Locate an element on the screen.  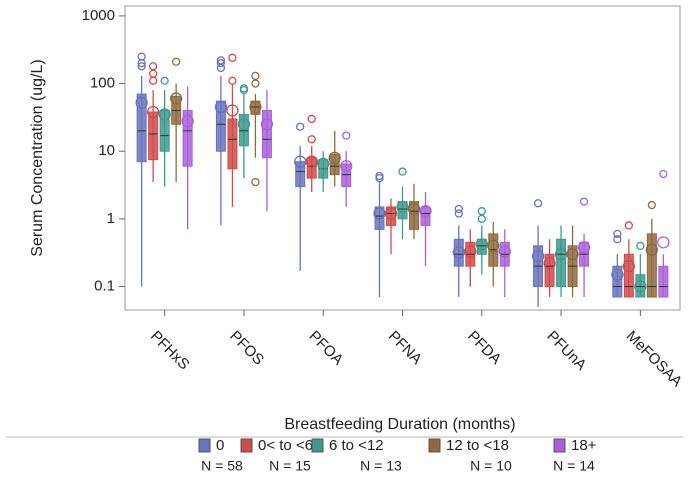
y-tick-label: 10 is located at coordinates (106, 150).